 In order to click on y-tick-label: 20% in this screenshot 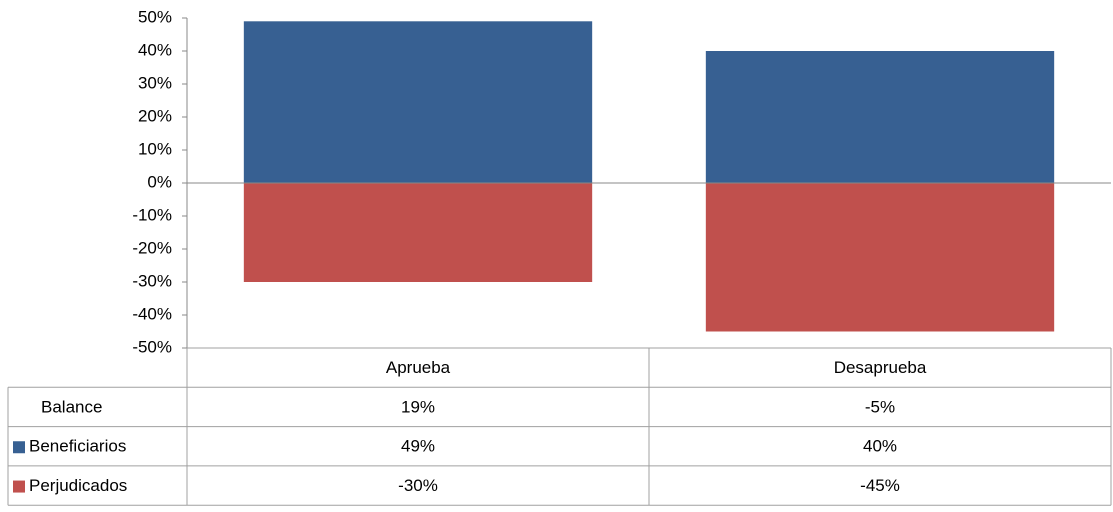, I will do `click(155, 115)`.